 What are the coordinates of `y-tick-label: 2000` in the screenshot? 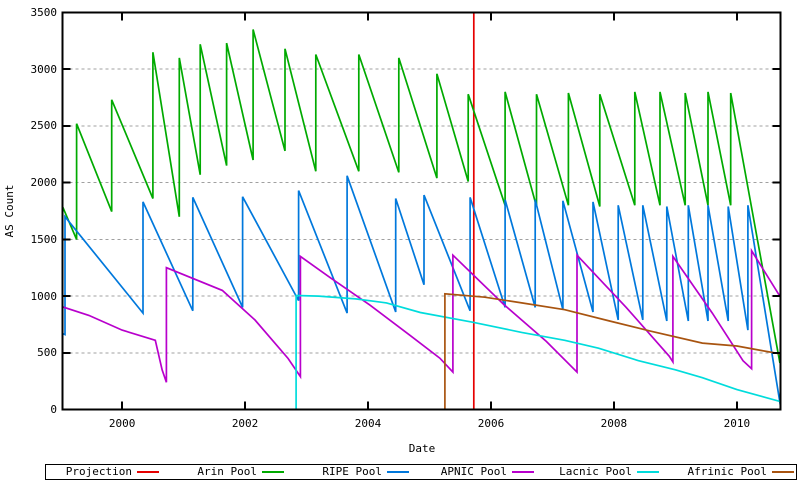 It's located at (44, 183).